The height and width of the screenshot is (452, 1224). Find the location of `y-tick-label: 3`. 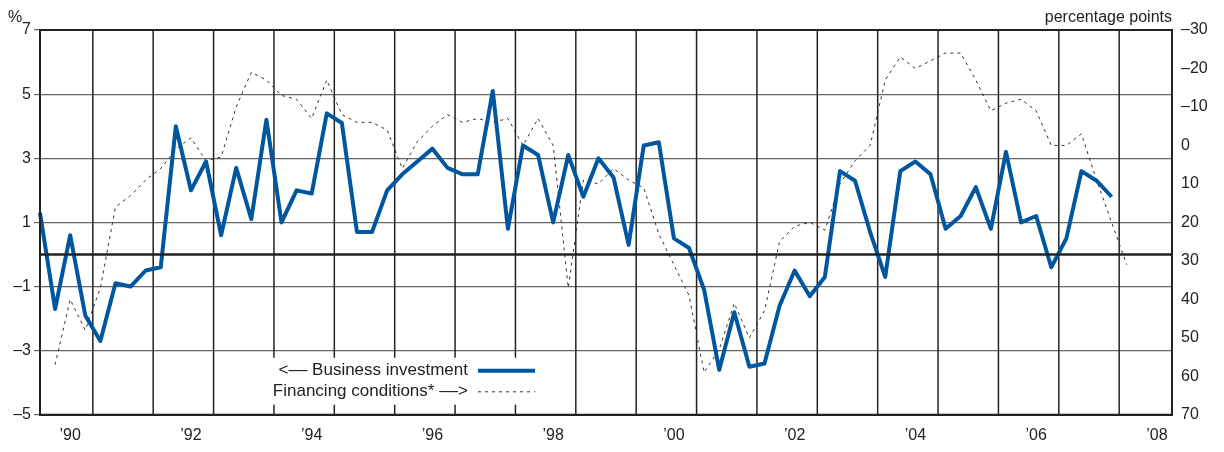

y-tick-label: 3 is located at coordinates (27, 157).